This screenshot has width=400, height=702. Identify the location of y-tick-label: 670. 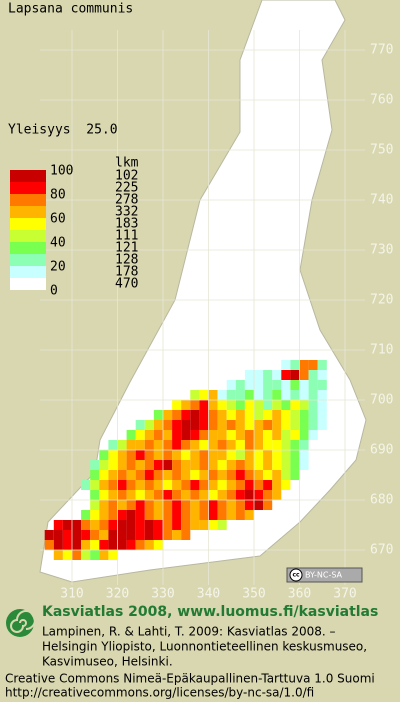
(381, 550).